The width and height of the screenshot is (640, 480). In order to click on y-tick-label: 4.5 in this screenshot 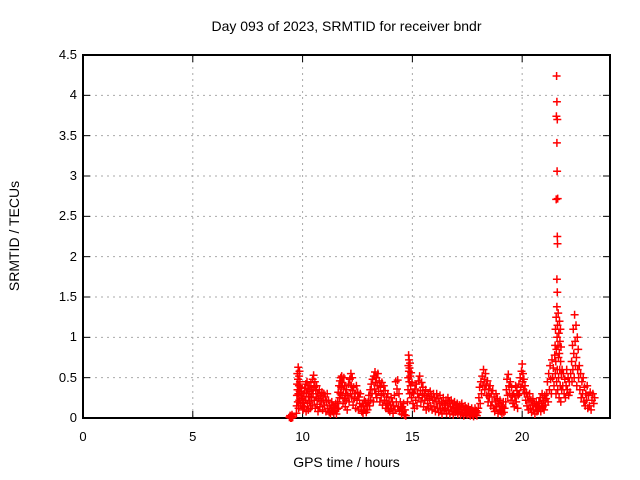, I will do `click(67, 54)`.